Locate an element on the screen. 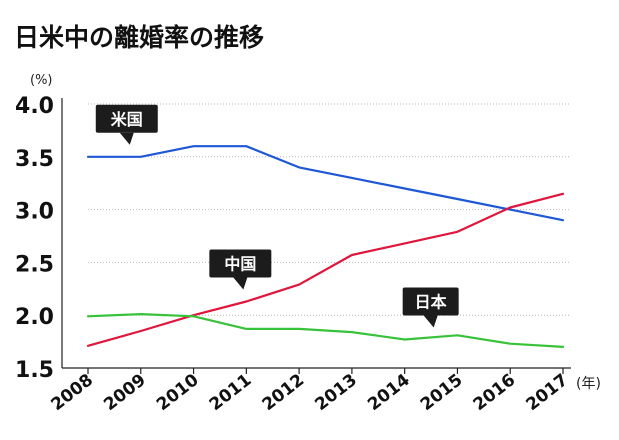 The image size is (619, 440). x-tick-labels: 2008 2009 2010 2011 2012 2013 2014 2015 2016 2017 is located at coordinates (309, 392).